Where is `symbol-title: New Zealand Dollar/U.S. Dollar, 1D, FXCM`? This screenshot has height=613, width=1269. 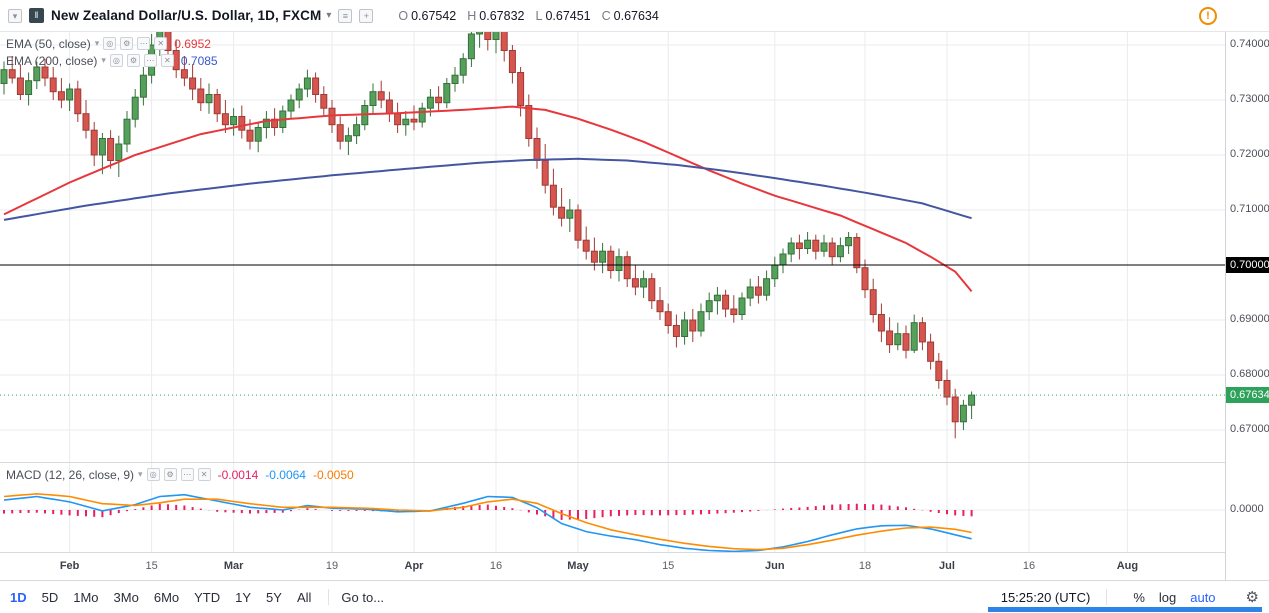 symbol-title: New Zealand Dollar/U.S. Dollar, 1D, FXCM is located at coordinates (186, 15).